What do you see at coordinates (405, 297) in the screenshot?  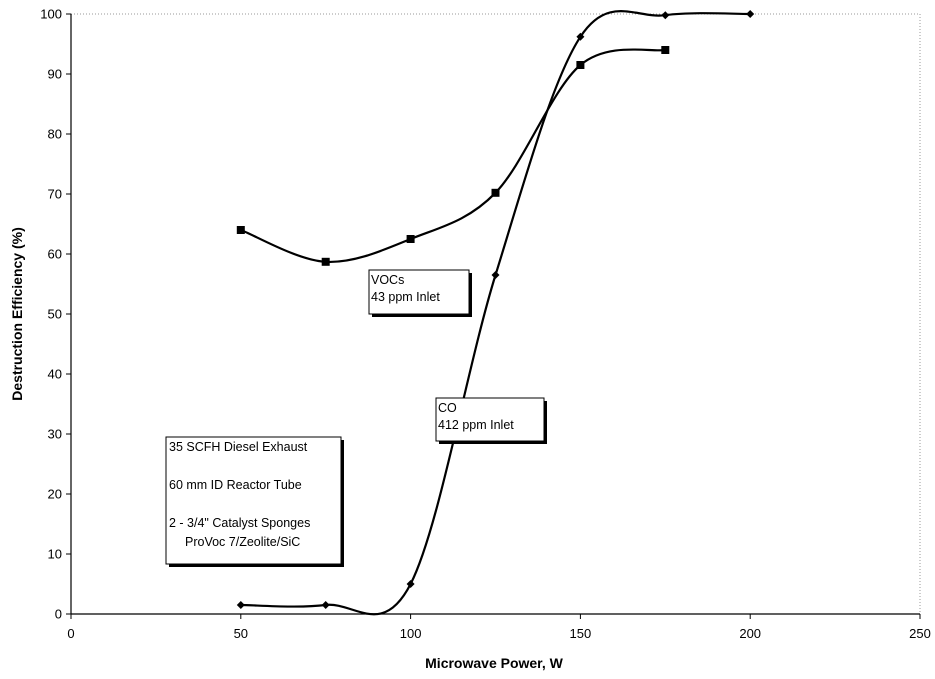 I see `annotation-text: 43 ppm Inlet` at bounding box center [405, 297].